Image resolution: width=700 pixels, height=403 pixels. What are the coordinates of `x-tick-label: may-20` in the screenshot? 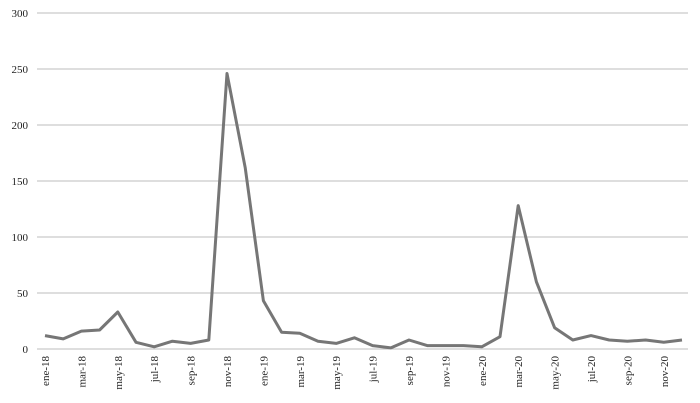 It's located at (556, 373).